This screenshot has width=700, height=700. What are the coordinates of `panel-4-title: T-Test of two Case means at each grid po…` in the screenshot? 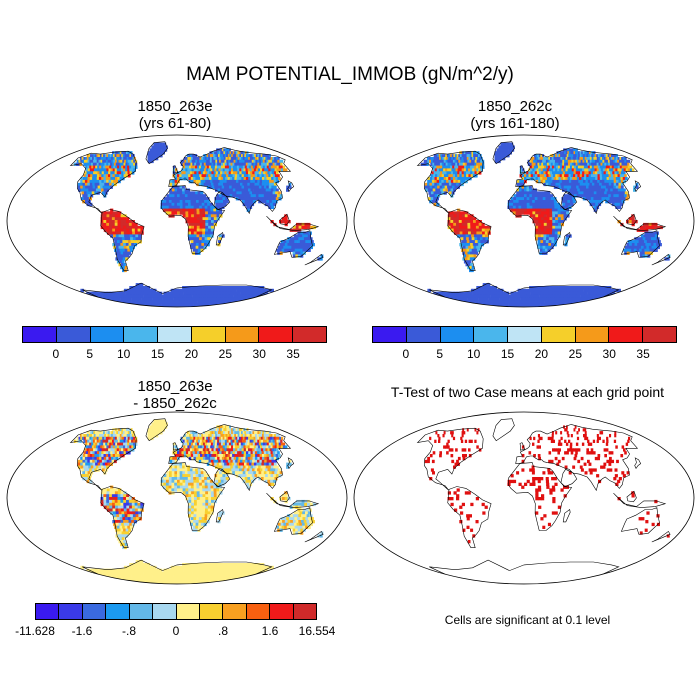 It's located at (527, 392).